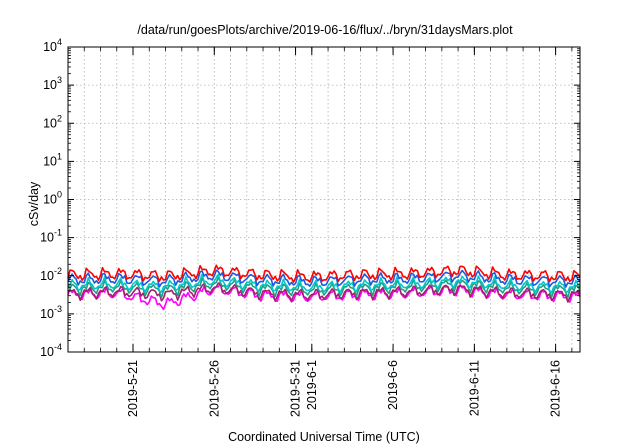 This screenshot has height=448, width=640. I want to click on series-layer, so click(324, 287).